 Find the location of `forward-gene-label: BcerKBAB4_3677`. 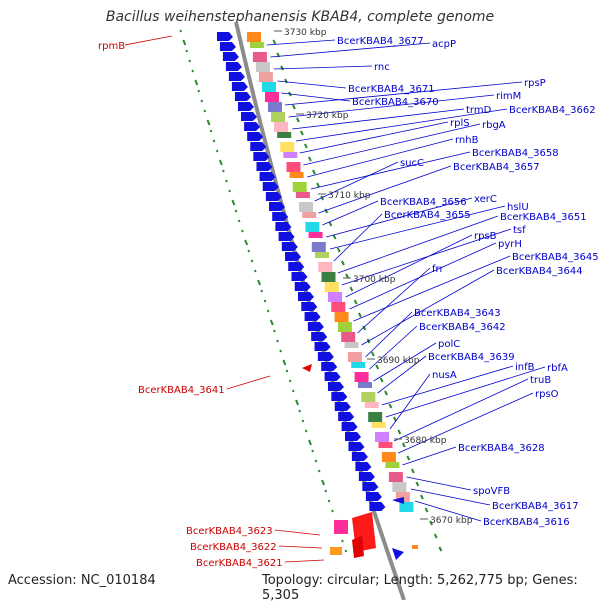

forward-gene-label: BcerKBAB4_3677 is located at coordinates (380, 41).